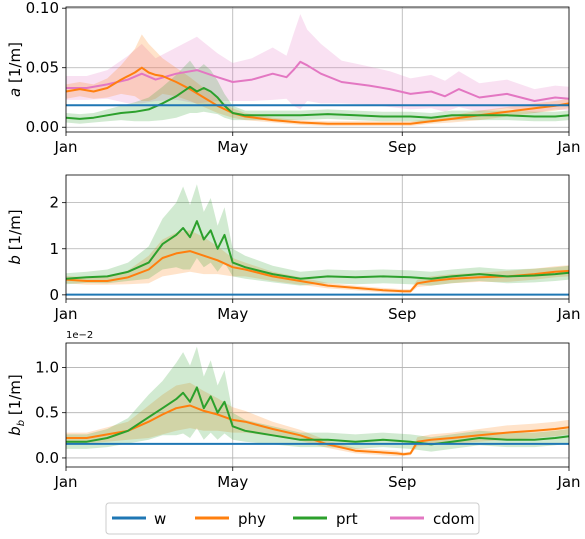 The image size is (585, 539). I want to click on y-tick-label: 0.5, so click(47, 413).